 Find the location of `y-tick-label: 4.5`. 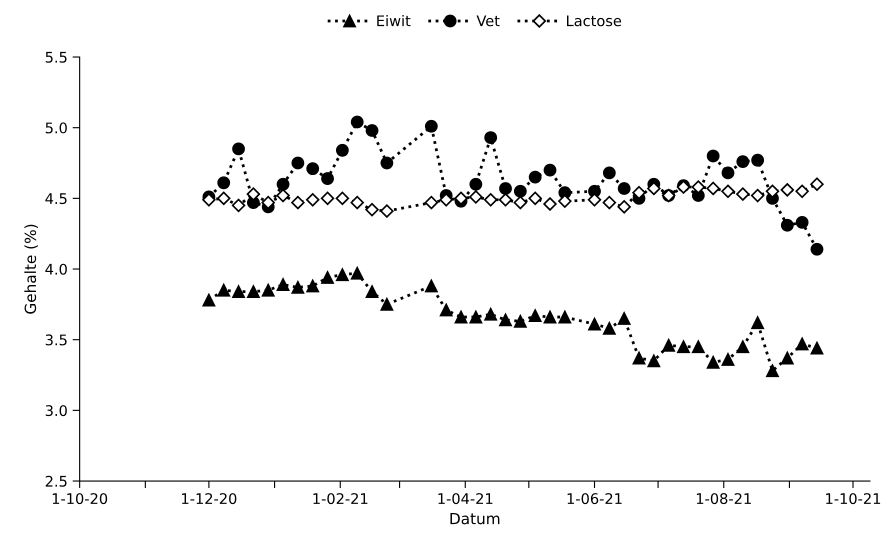

y-tick-label: 4.5 is located at coordinates (56, 198).